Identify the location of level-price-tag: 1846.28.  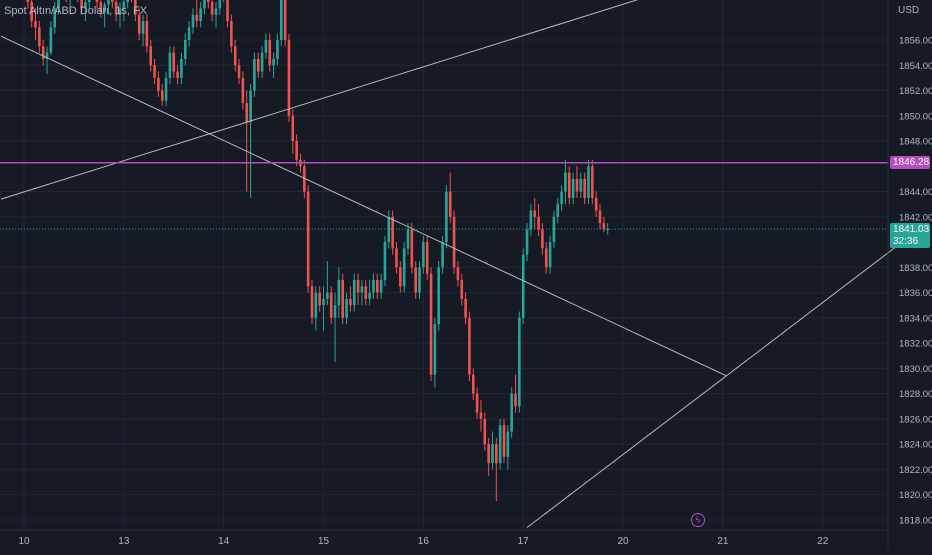
(910, 163).